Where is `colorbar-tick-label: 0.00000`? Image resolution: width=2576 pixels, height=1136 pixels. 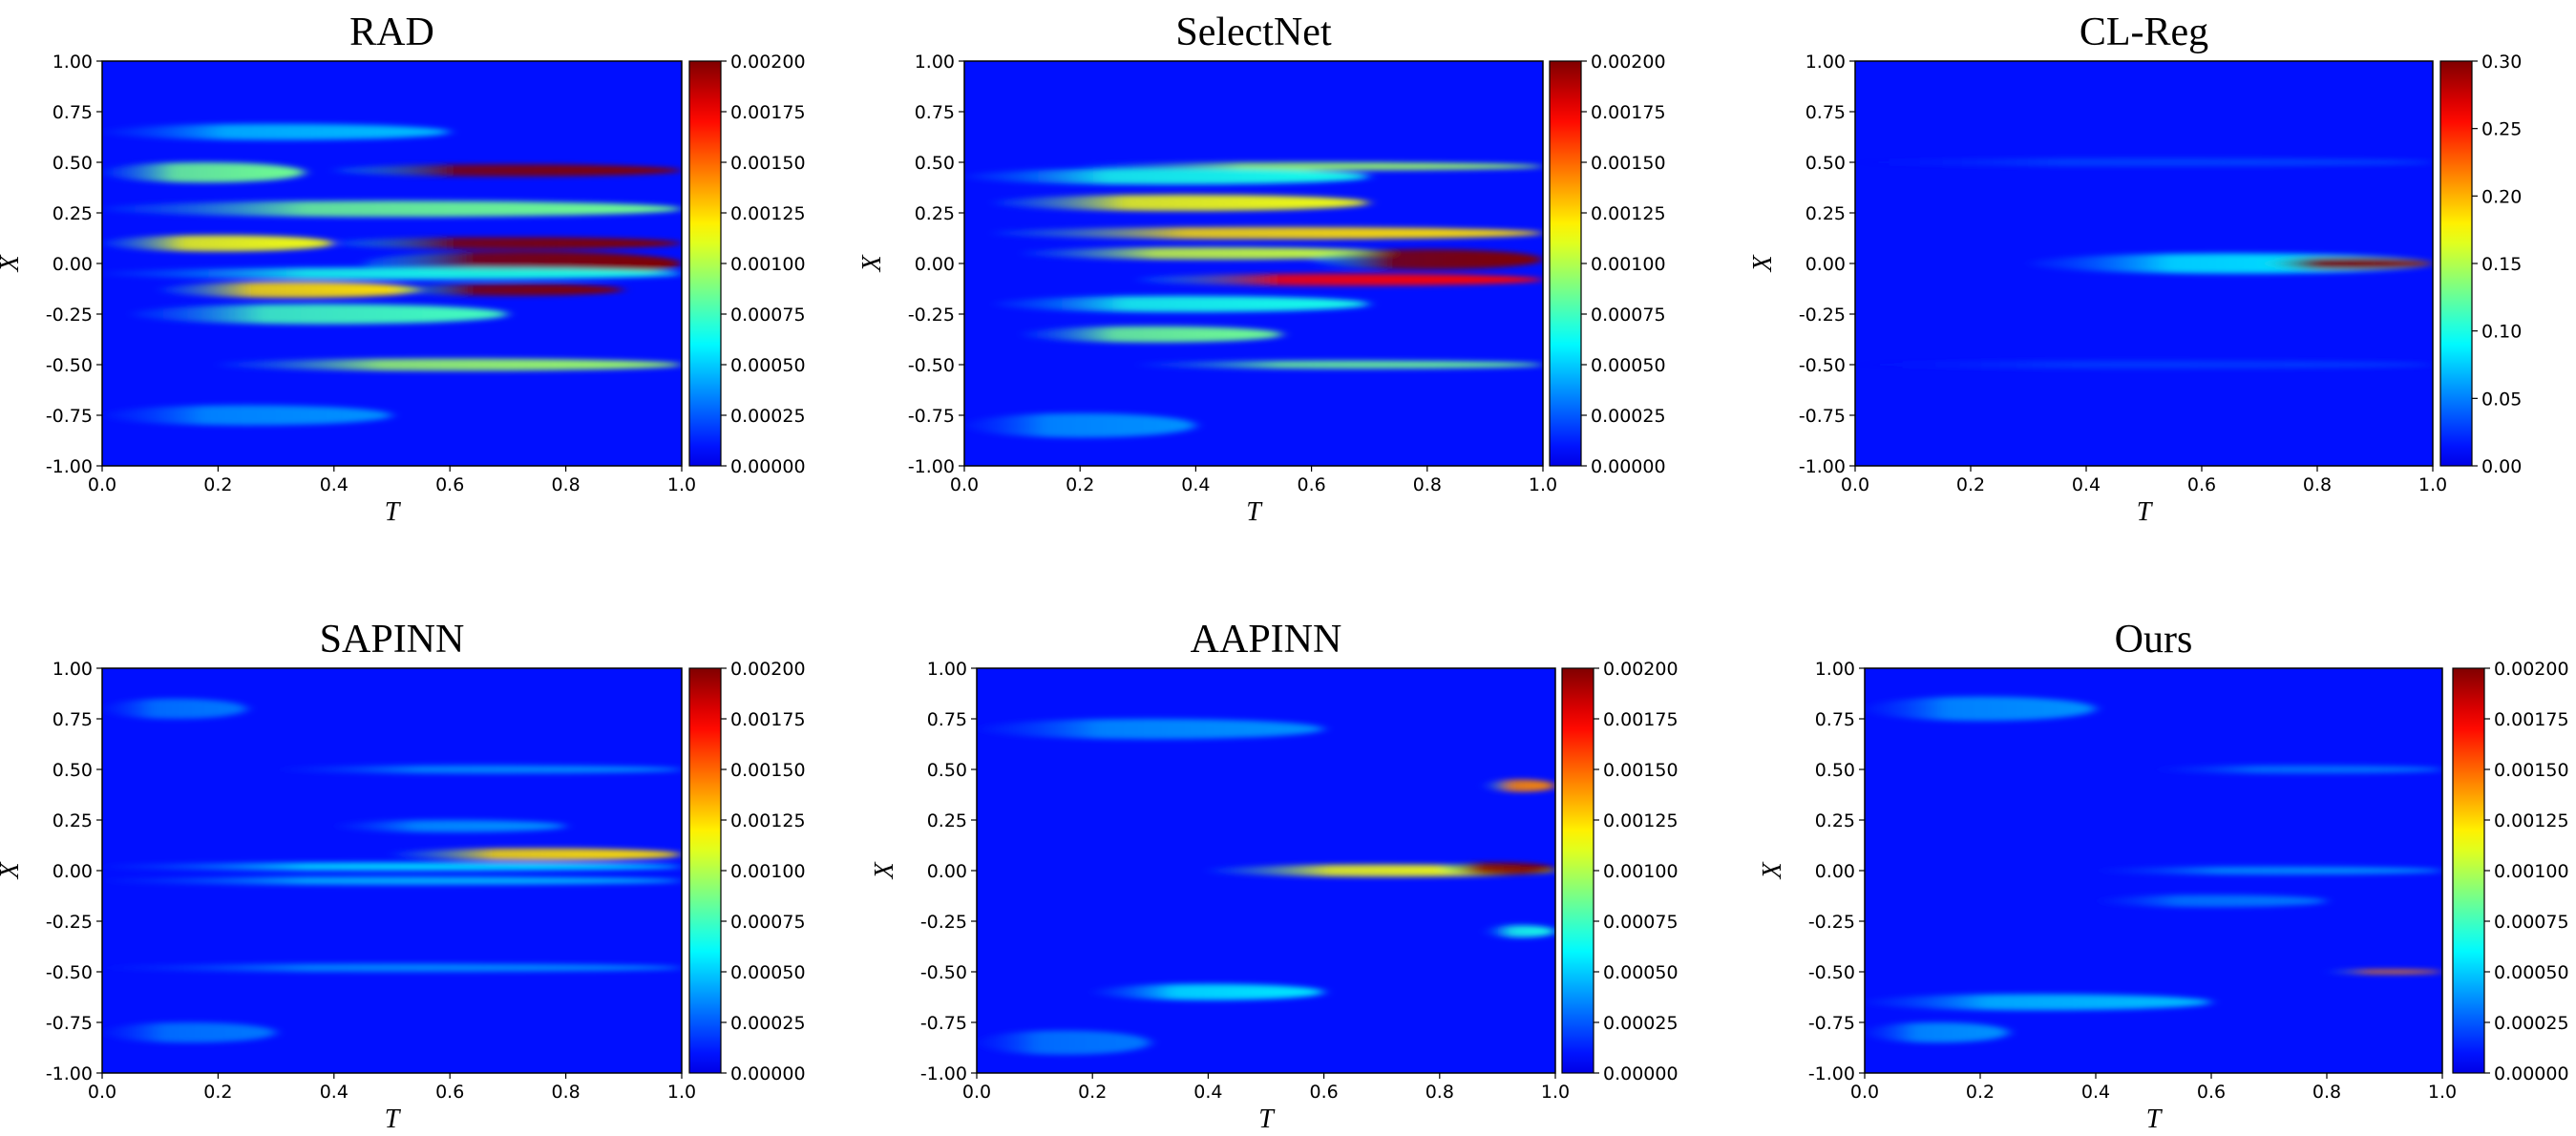
colorbar-tick-label: 0.00000 is located at coordinates (1628, 467).